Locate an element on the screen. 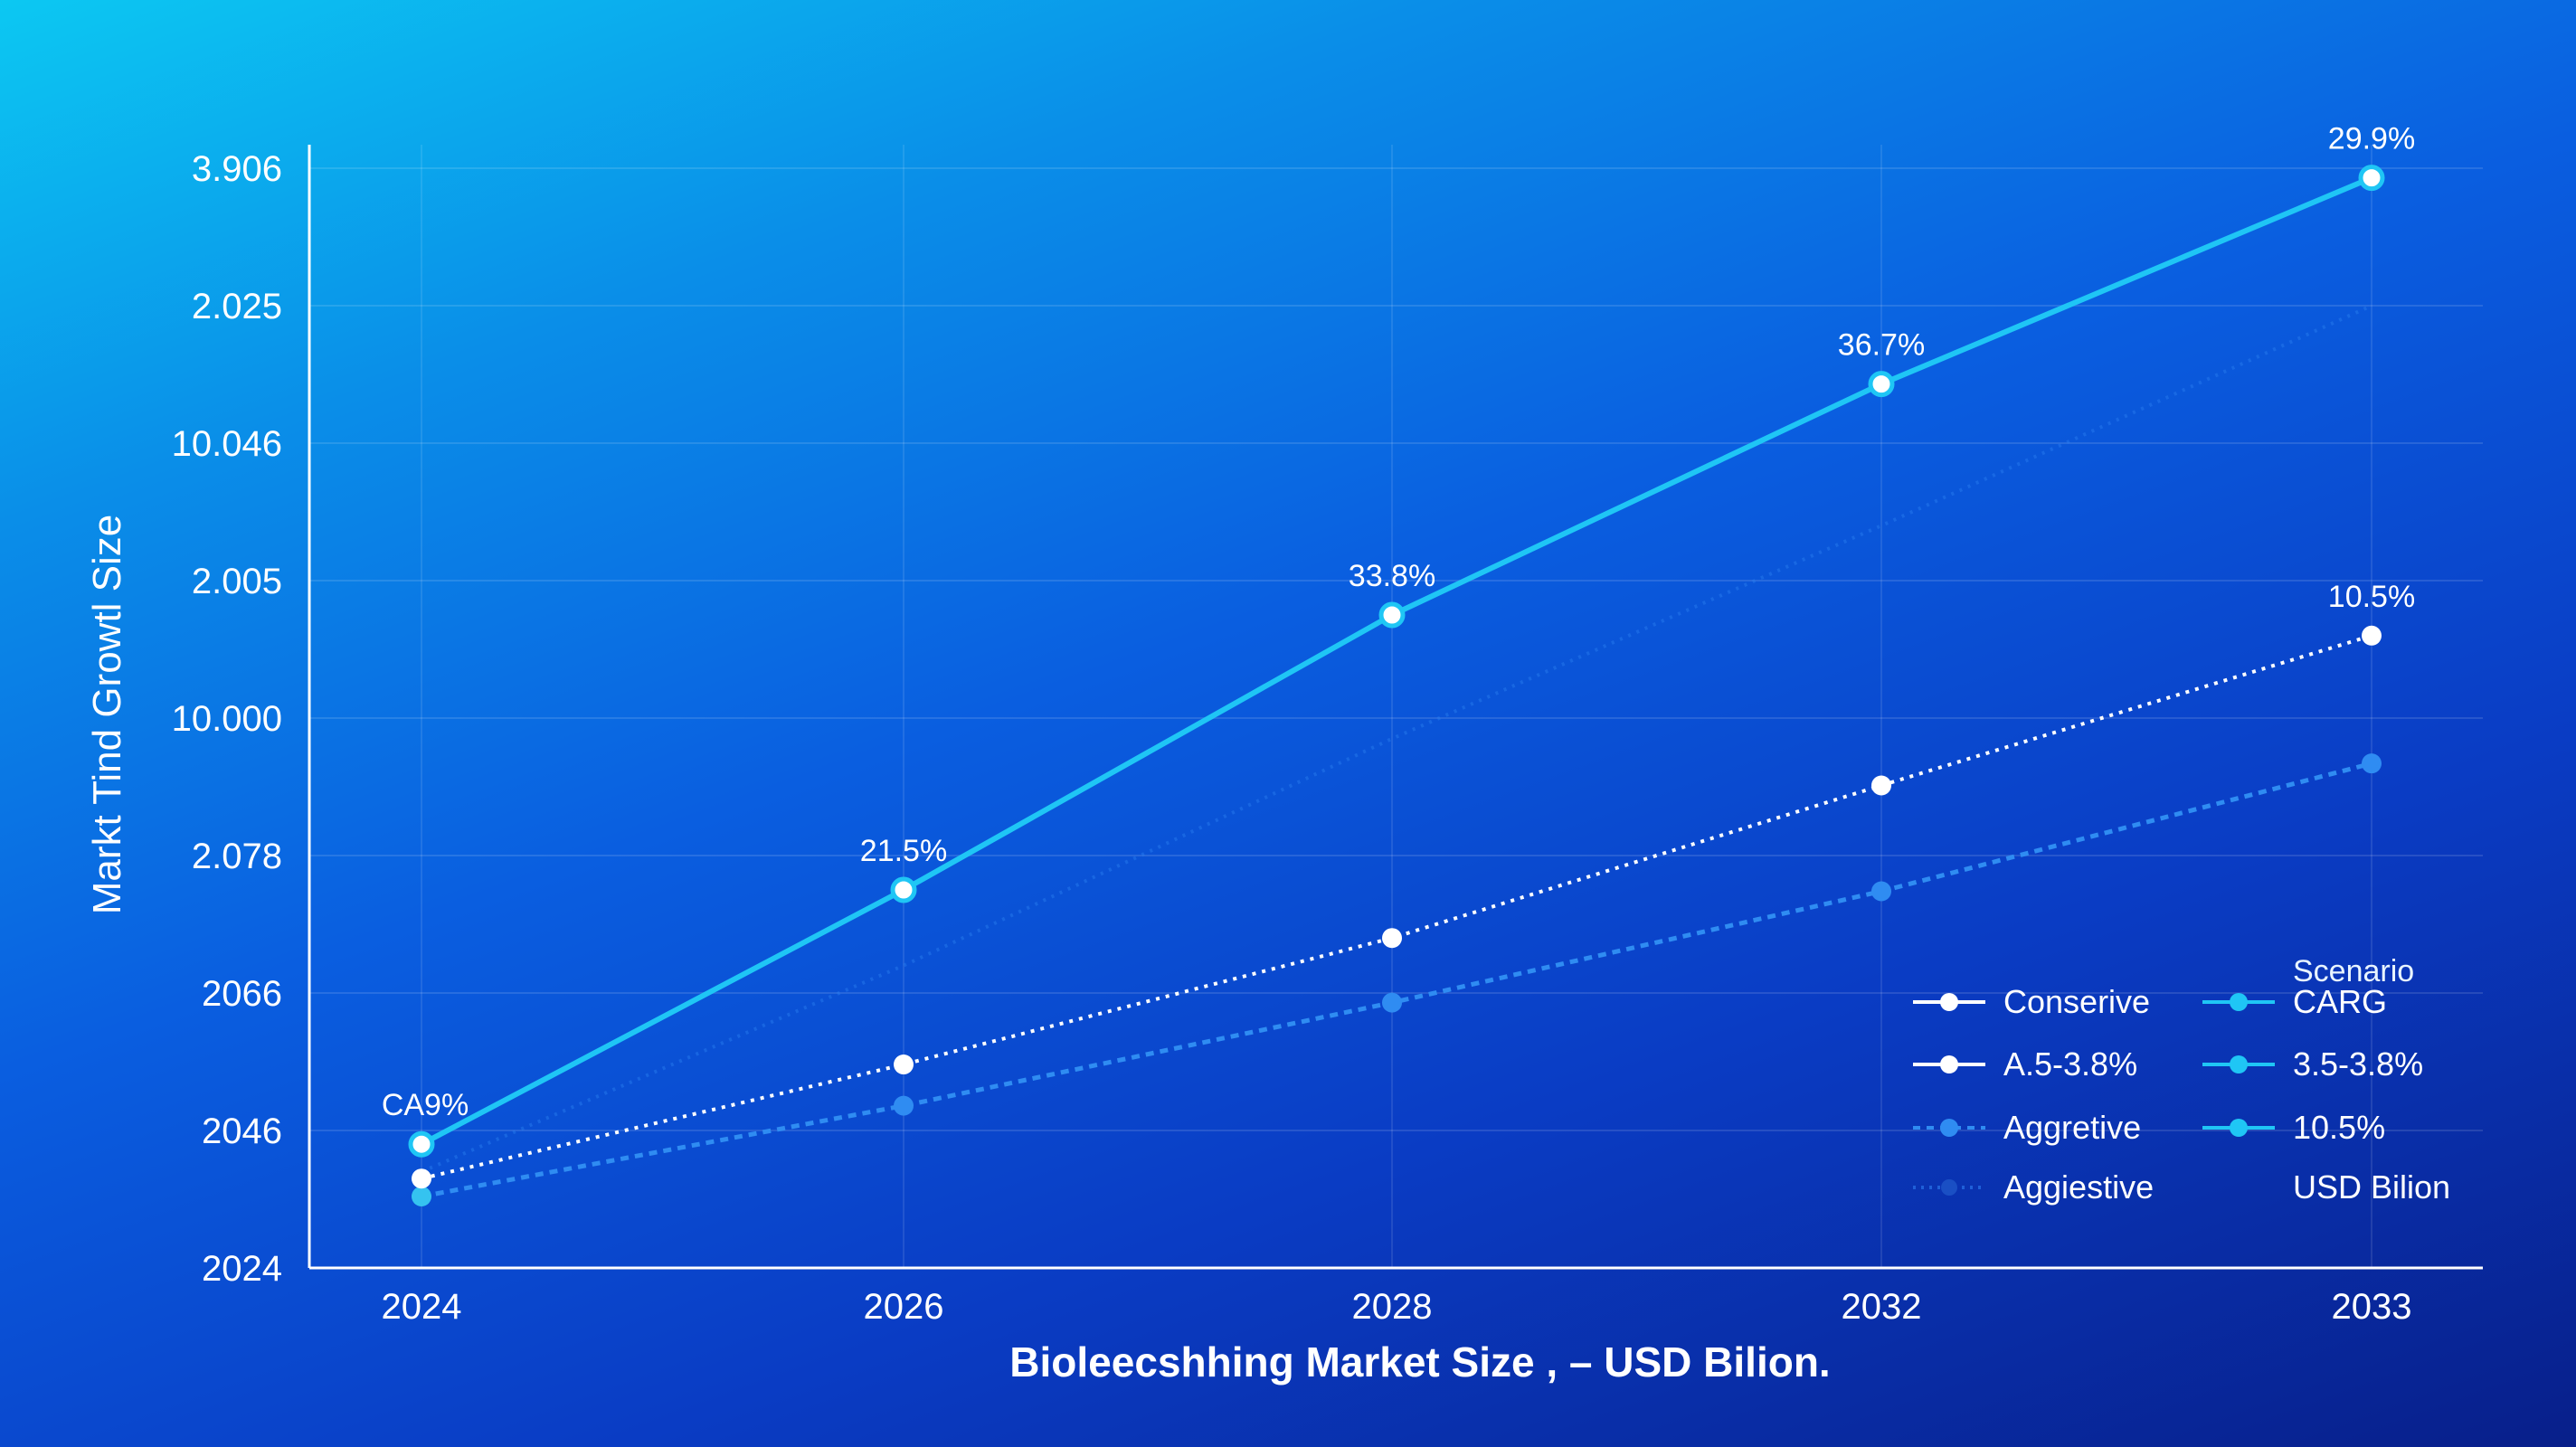 This screenshot has width=2576, height=1447. y-tick-label: 2.005 is located at coordinates (237, 581).